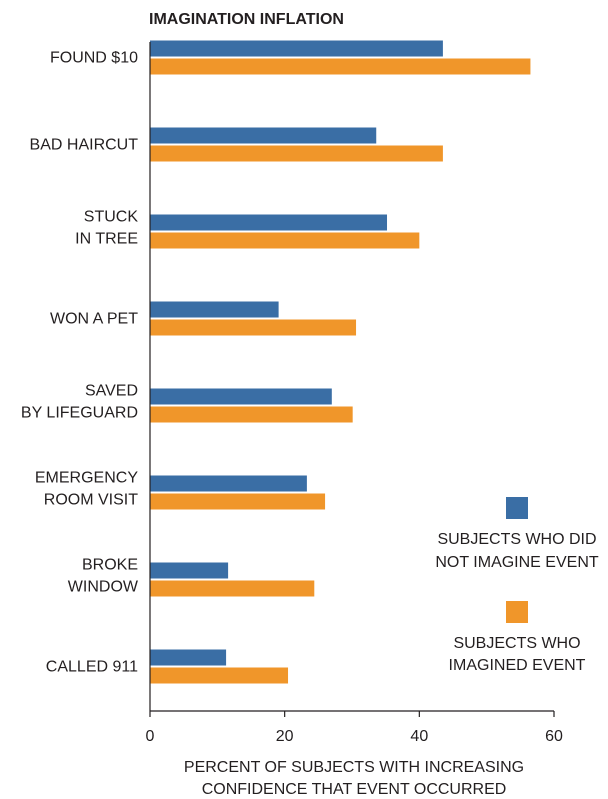 The height and width of the screenshot is (799, 608). I want to click on category-label-6-line-2: WINDOW, so click(103, 587).